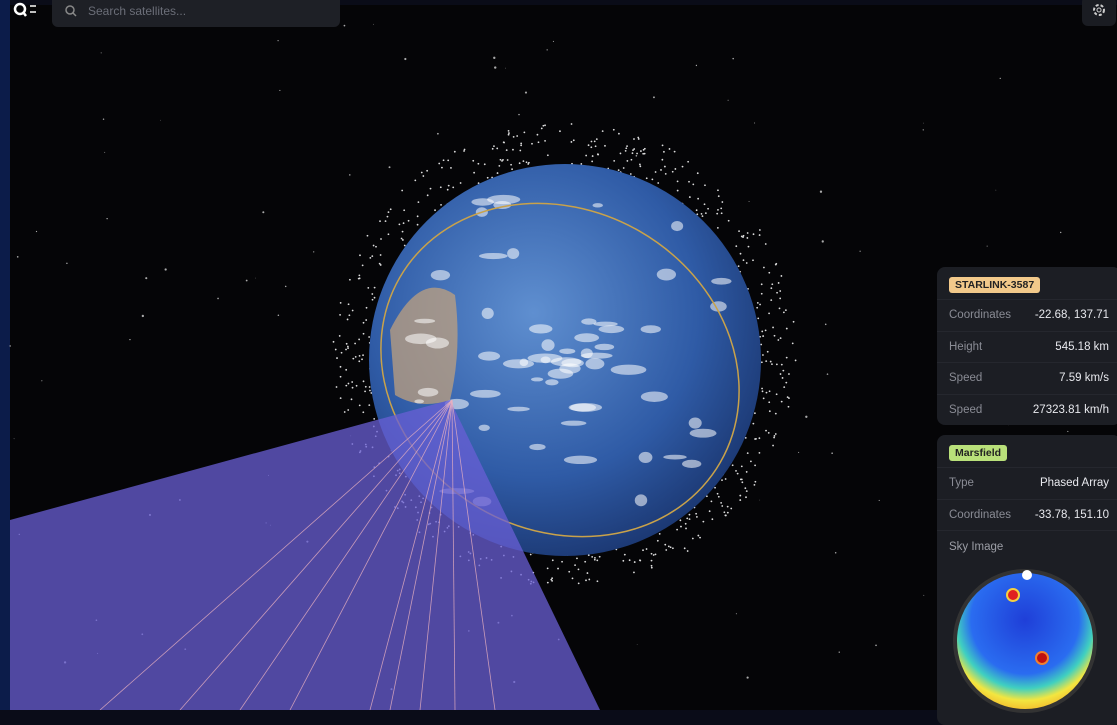 The height and width of the screenshot is (725, 1117). What do you see at coordinates (1099, 10) in the screenshot?
I see `settings-icon` at bounding box center [1099, 10].